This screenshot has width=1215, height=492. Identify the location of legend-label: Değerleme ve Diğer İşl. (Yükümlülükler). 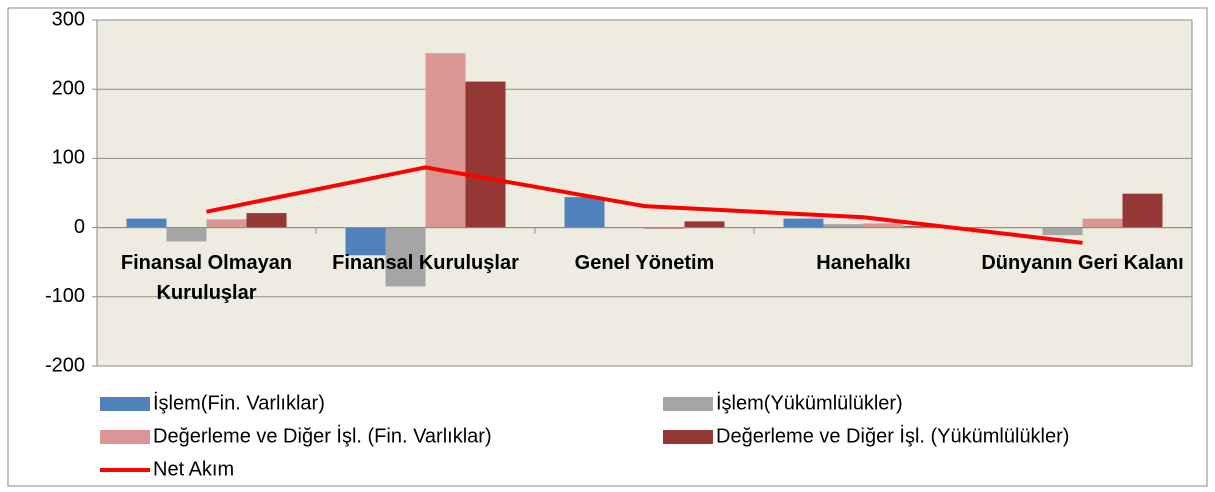
(892, 435).